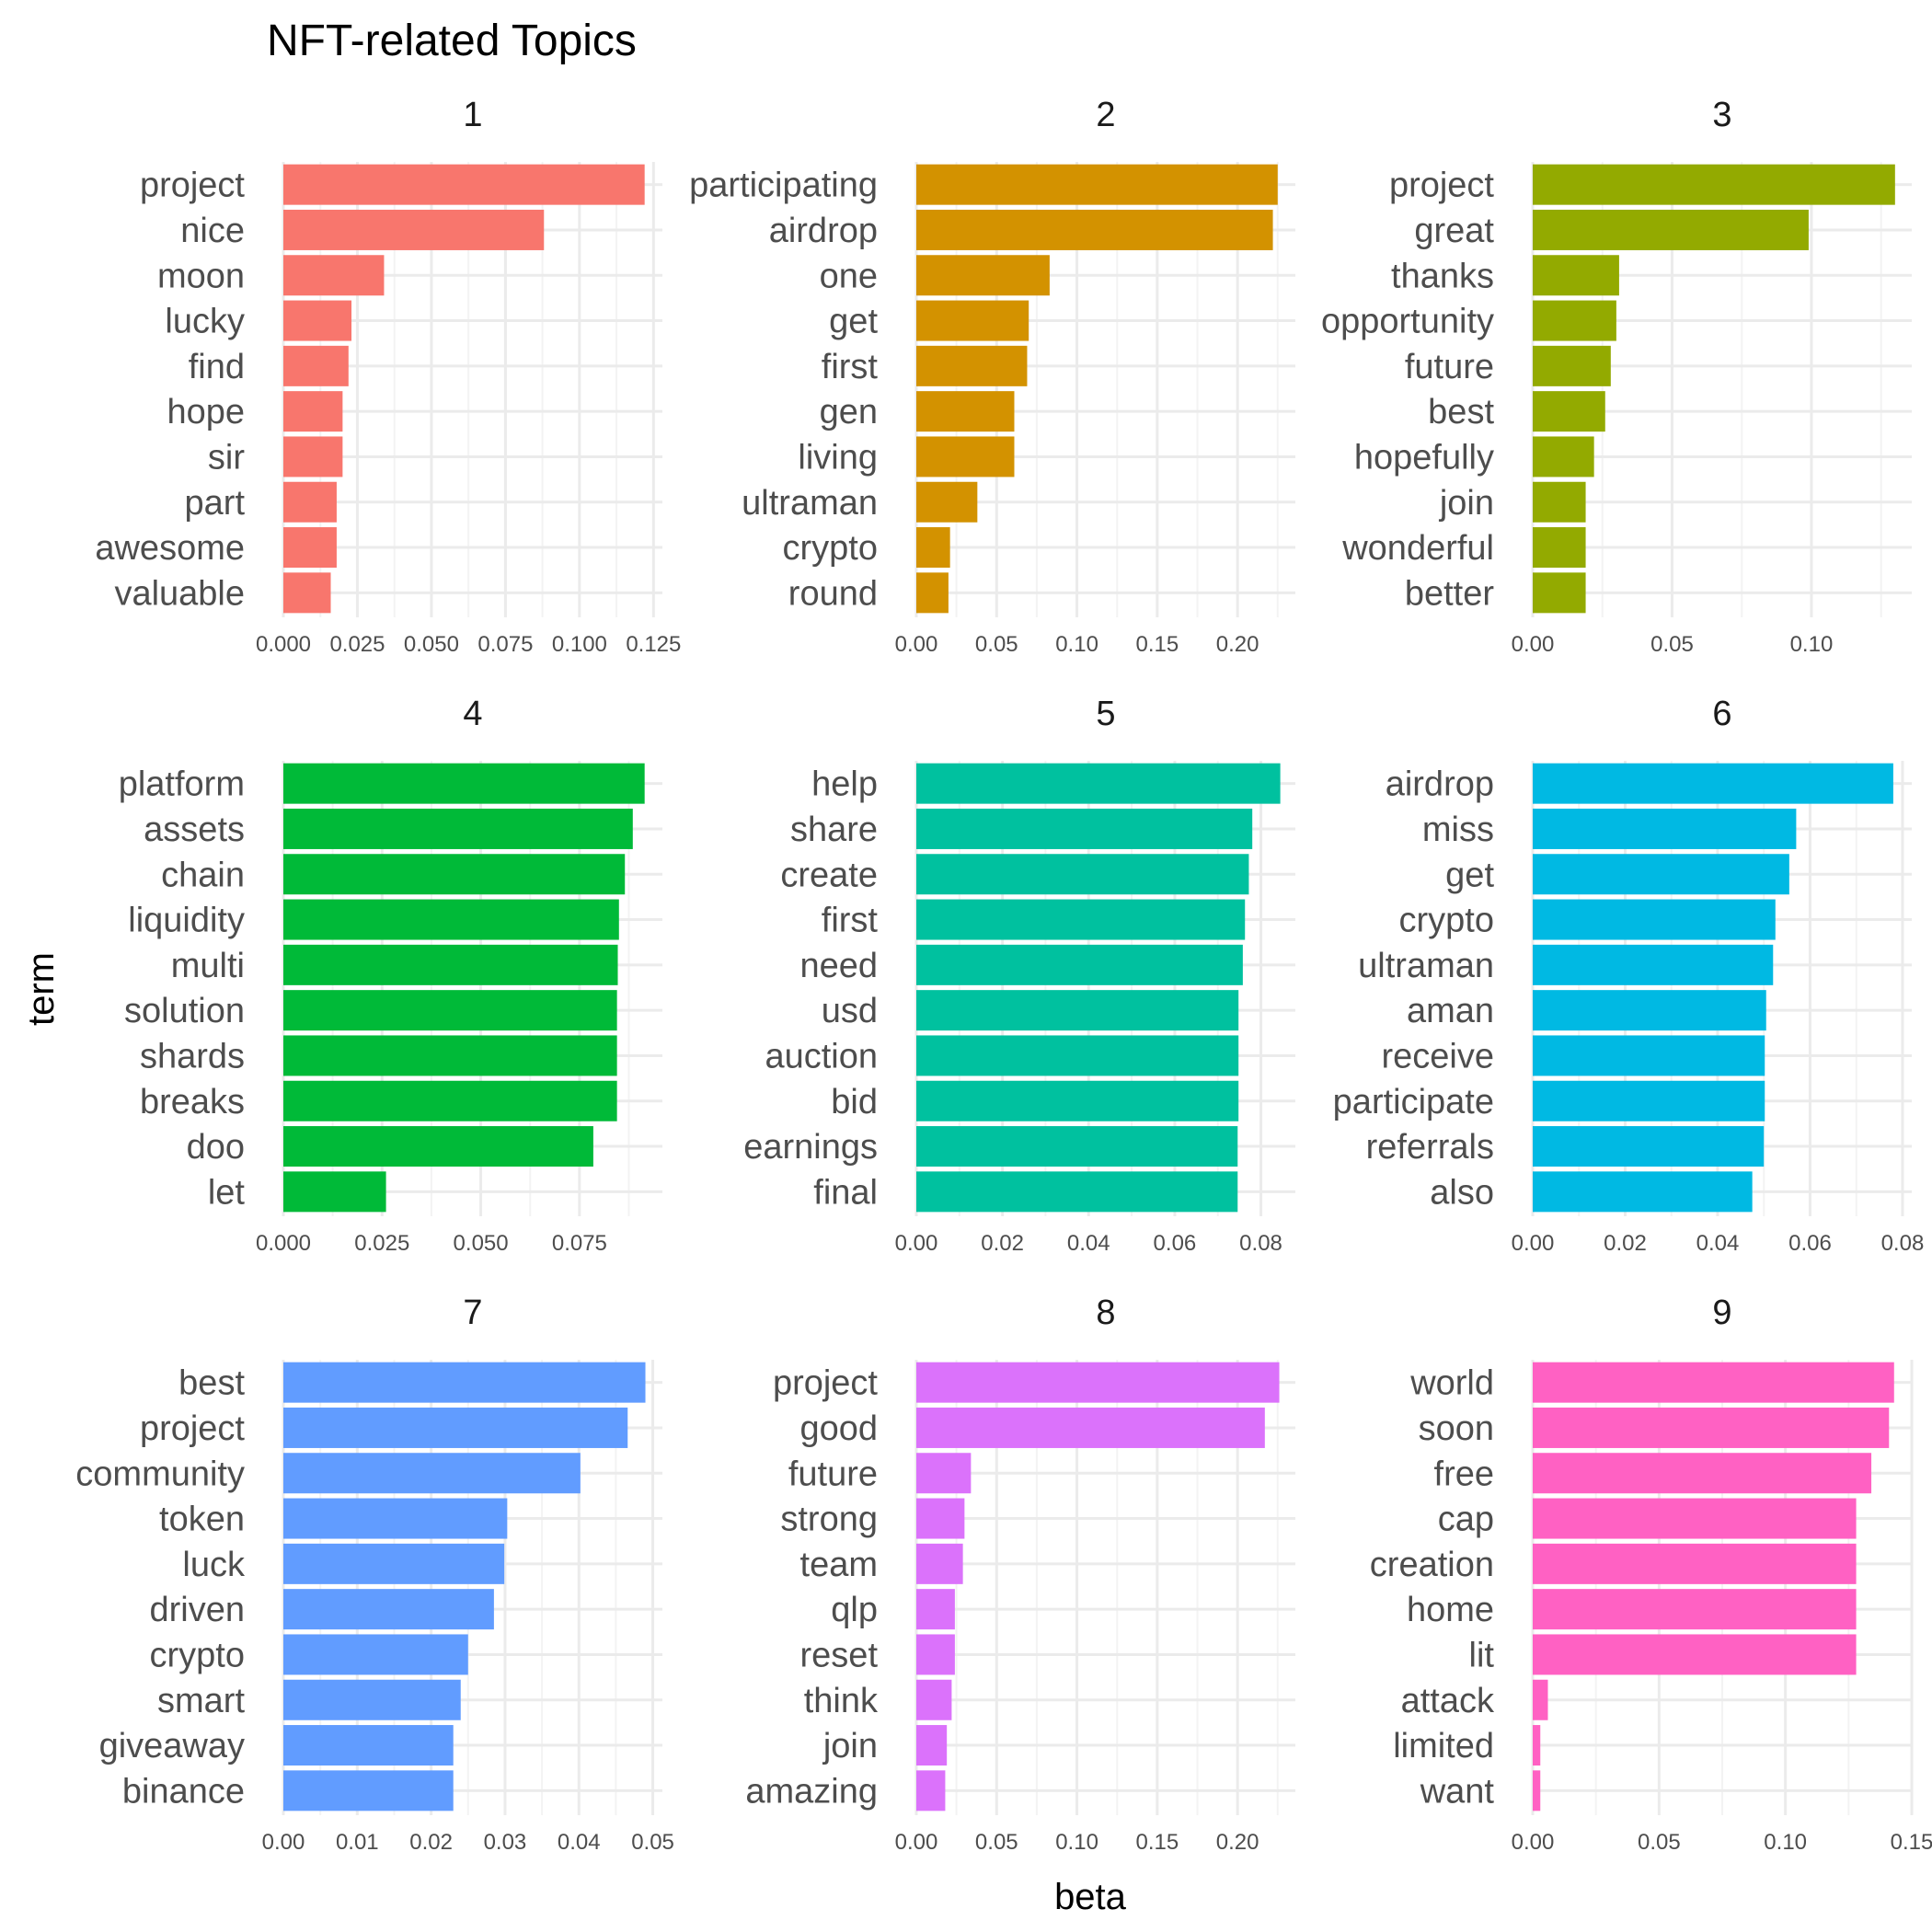 Image resolution: width=1932 pixels, height=1932 pixels. I want to click on chart-title: NFT-related Topics, so click(452, 41).